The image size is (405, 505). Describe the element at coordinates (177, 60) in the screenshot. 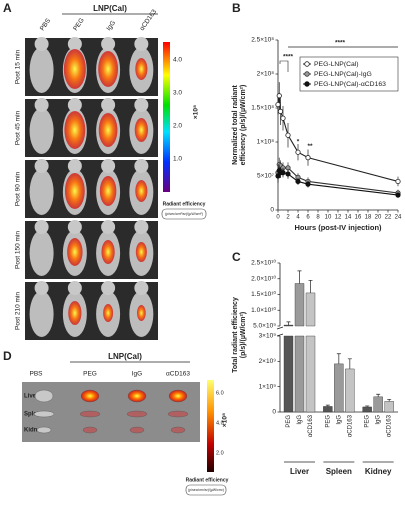

I see `colorbar-tick: 4.0` at that location.